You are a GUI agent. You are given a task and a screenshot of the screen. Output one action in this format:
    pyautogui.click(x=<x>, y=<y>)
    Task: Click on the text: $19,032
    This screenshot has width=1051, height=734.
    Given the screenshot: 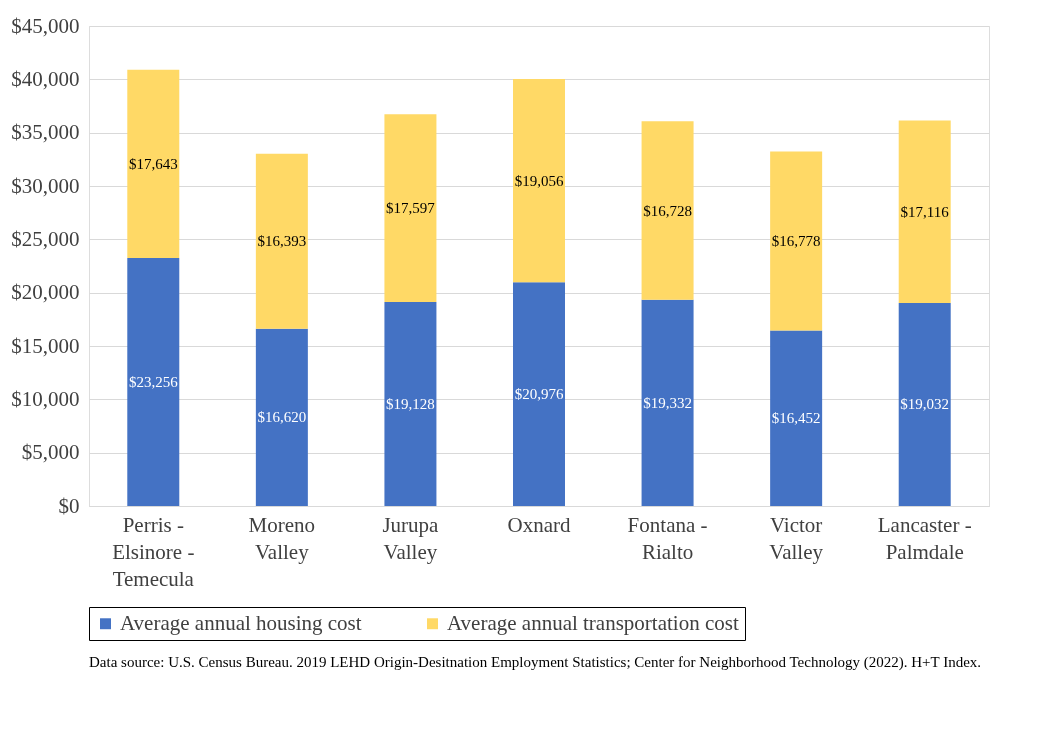 What is the action you would take?
    pyautogui.click(x=925, y=404)
    